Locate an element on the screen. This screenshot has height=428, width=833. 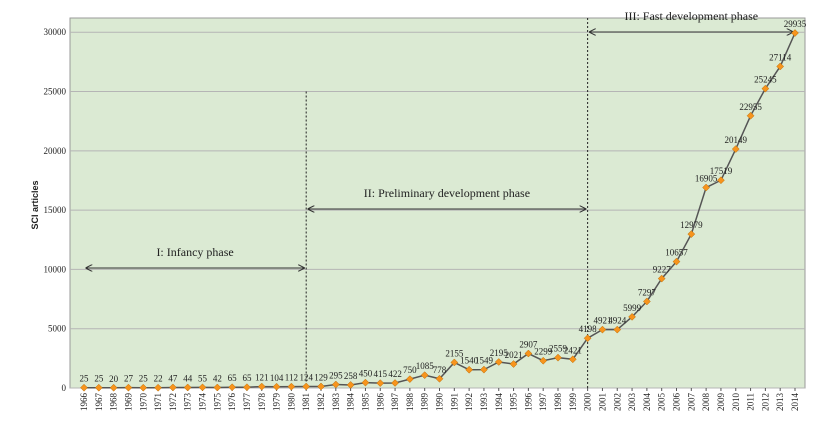
x-tick-label: 1990 is located at coordinates (440, 402).